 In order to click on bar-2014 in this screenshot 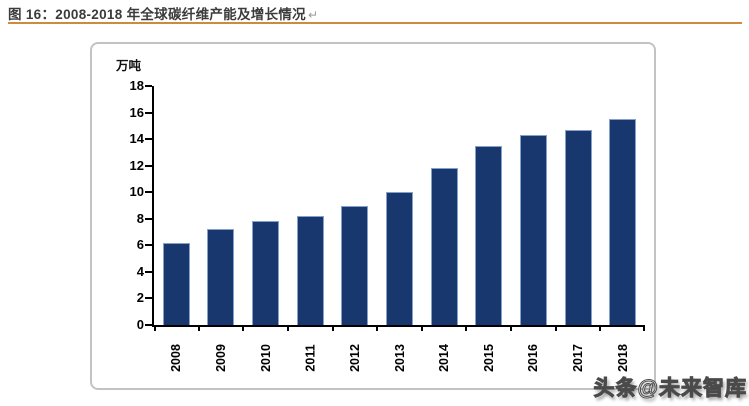, I will do `click(444, 246)`.